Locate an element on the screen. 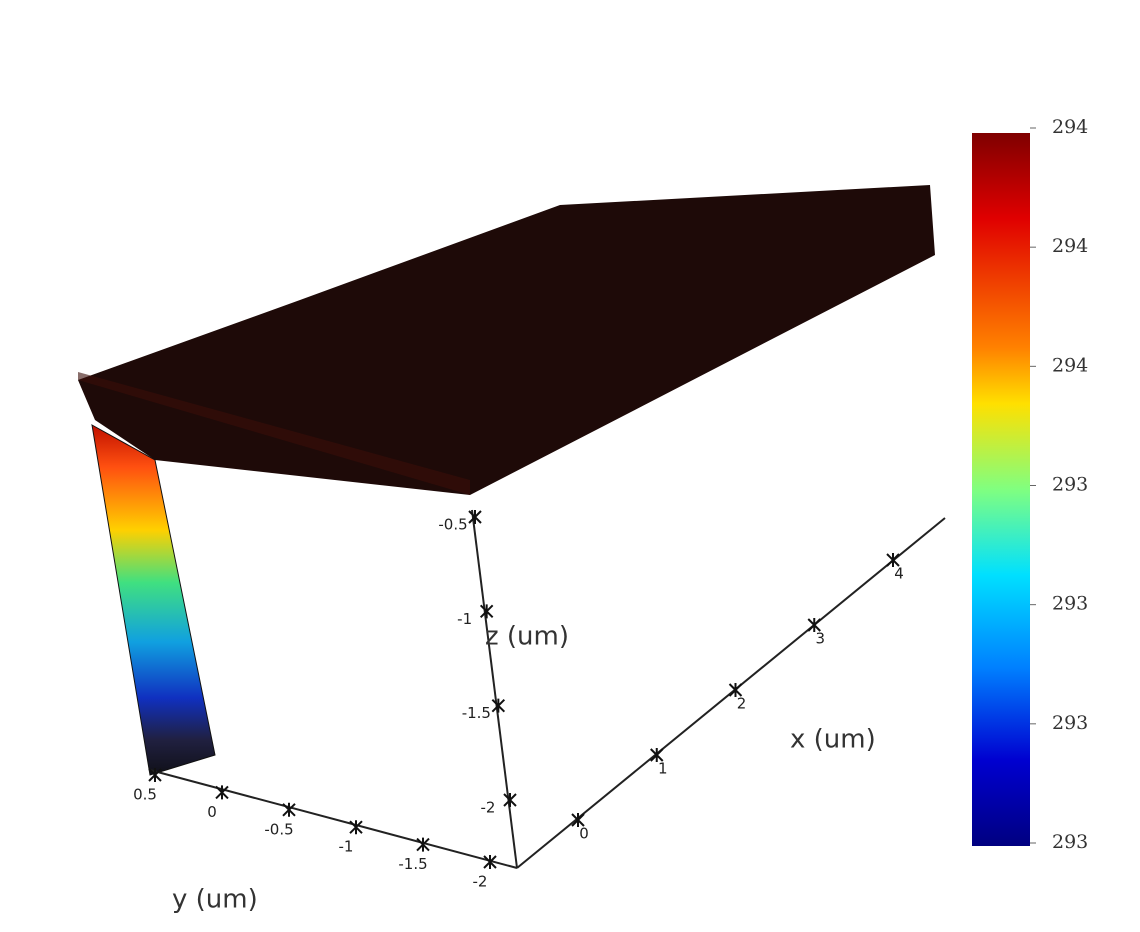 The height and width of the screenshot is (932, 1140). y-tick-label: 0.5 is located at coordinates (145, 795).